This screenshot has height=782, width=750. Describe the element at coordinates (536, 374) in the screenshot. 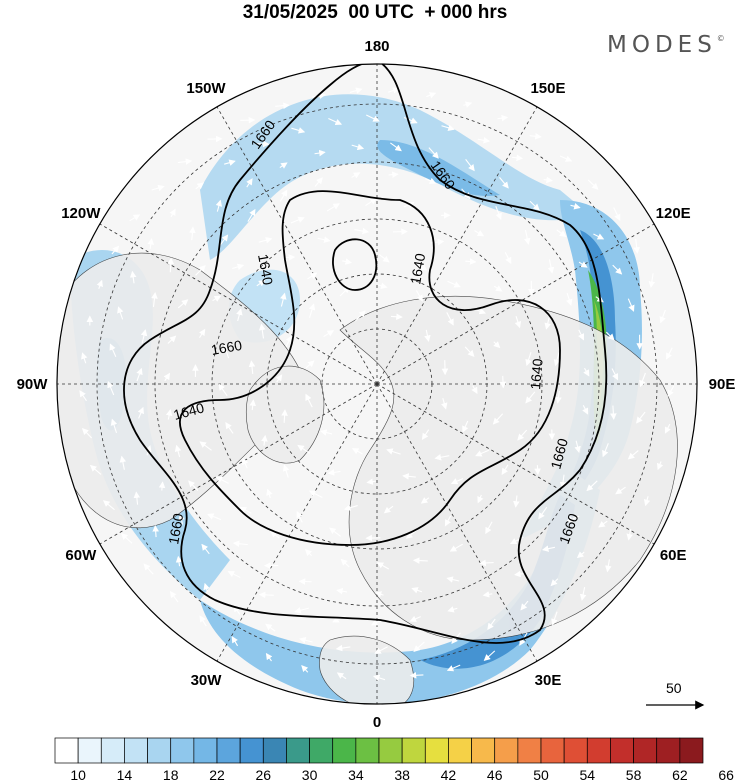

I see `contour-label: 1640` at that location.